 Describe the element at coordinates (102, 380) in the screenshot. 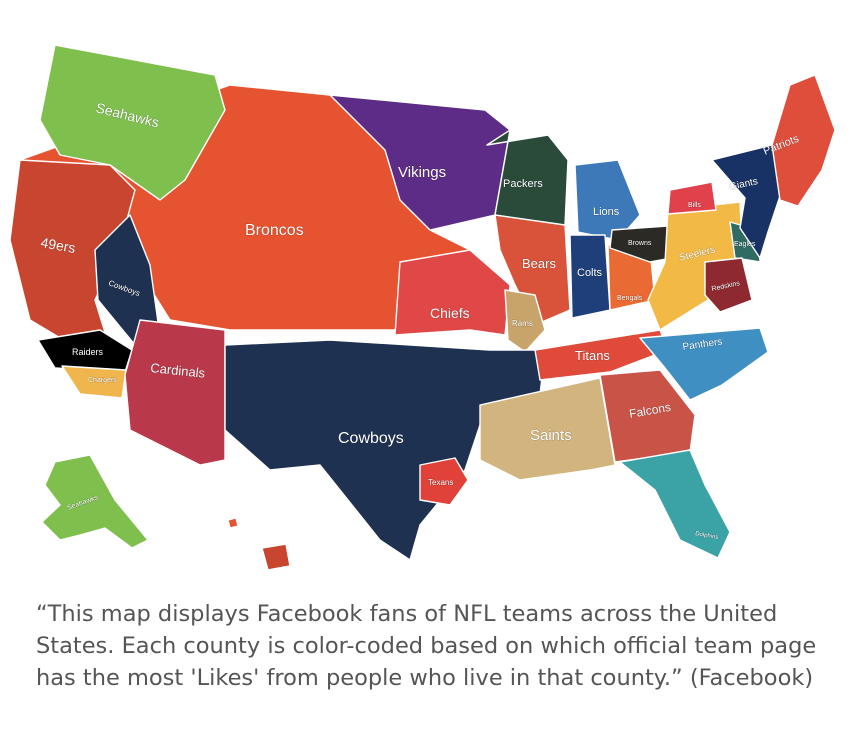

I see `label-chargers: Chargers` at that location.